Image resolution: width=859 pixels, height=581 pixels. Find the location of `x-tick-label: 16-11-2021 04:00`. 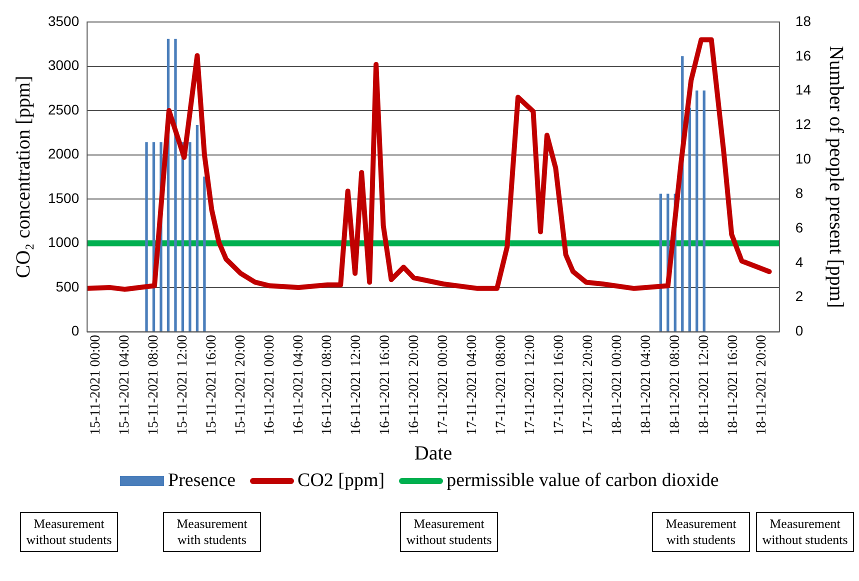

x-tick-label: 16-11-2021 04:00 is located at coordinates (298, 385).